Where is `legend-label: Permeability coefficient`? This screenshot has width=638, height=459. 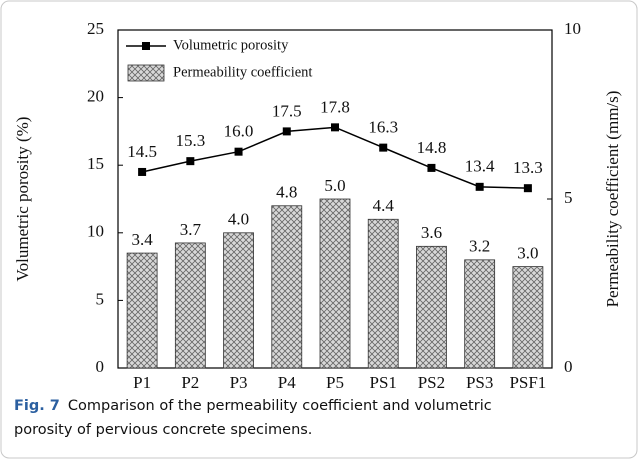
legend-label: Permeability coefficient is located at coordinates (242, 72).